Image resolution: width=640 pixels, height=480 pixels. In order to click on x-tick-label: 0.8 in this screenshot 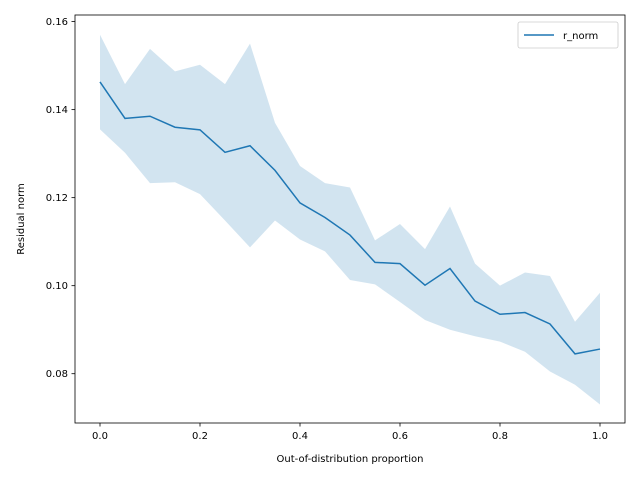, I will do `click(500, 436)`.